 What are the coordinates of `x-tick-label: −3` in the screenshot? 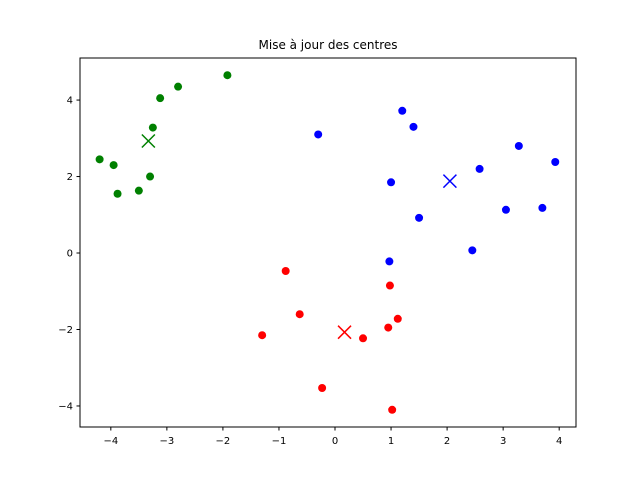 It's located at (166, 441).